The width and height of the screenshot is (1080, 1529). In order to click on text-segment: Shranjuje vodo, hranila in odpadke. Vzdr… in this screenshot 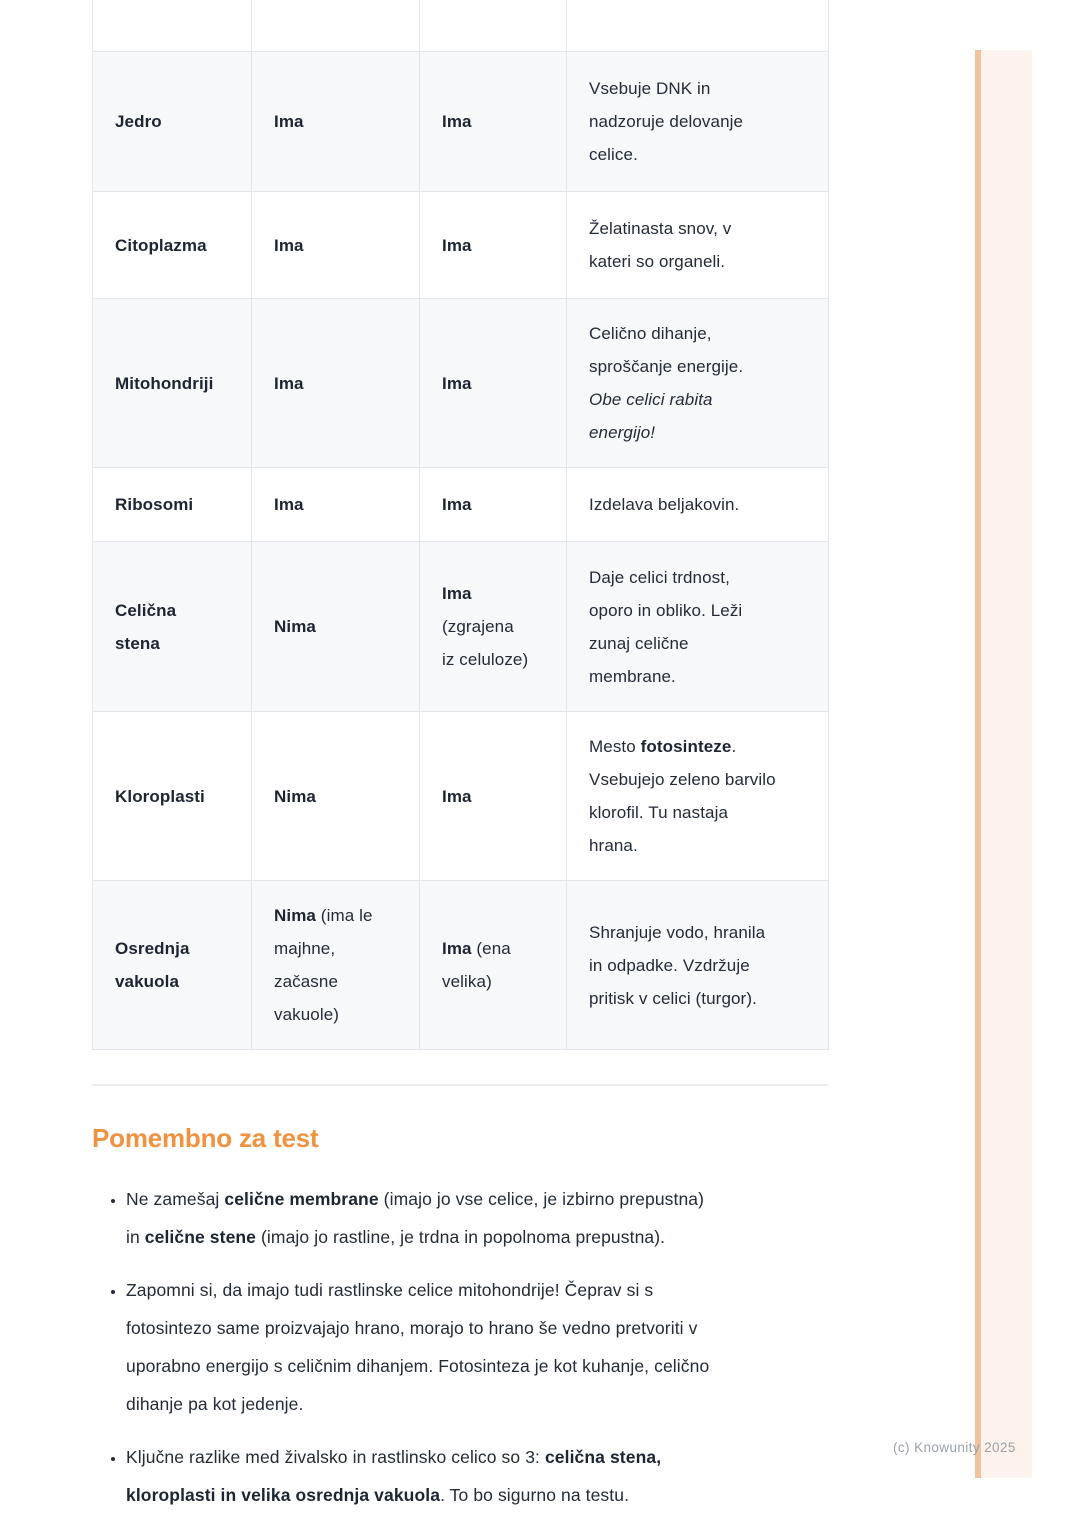, I will do `click(677, 965)`.